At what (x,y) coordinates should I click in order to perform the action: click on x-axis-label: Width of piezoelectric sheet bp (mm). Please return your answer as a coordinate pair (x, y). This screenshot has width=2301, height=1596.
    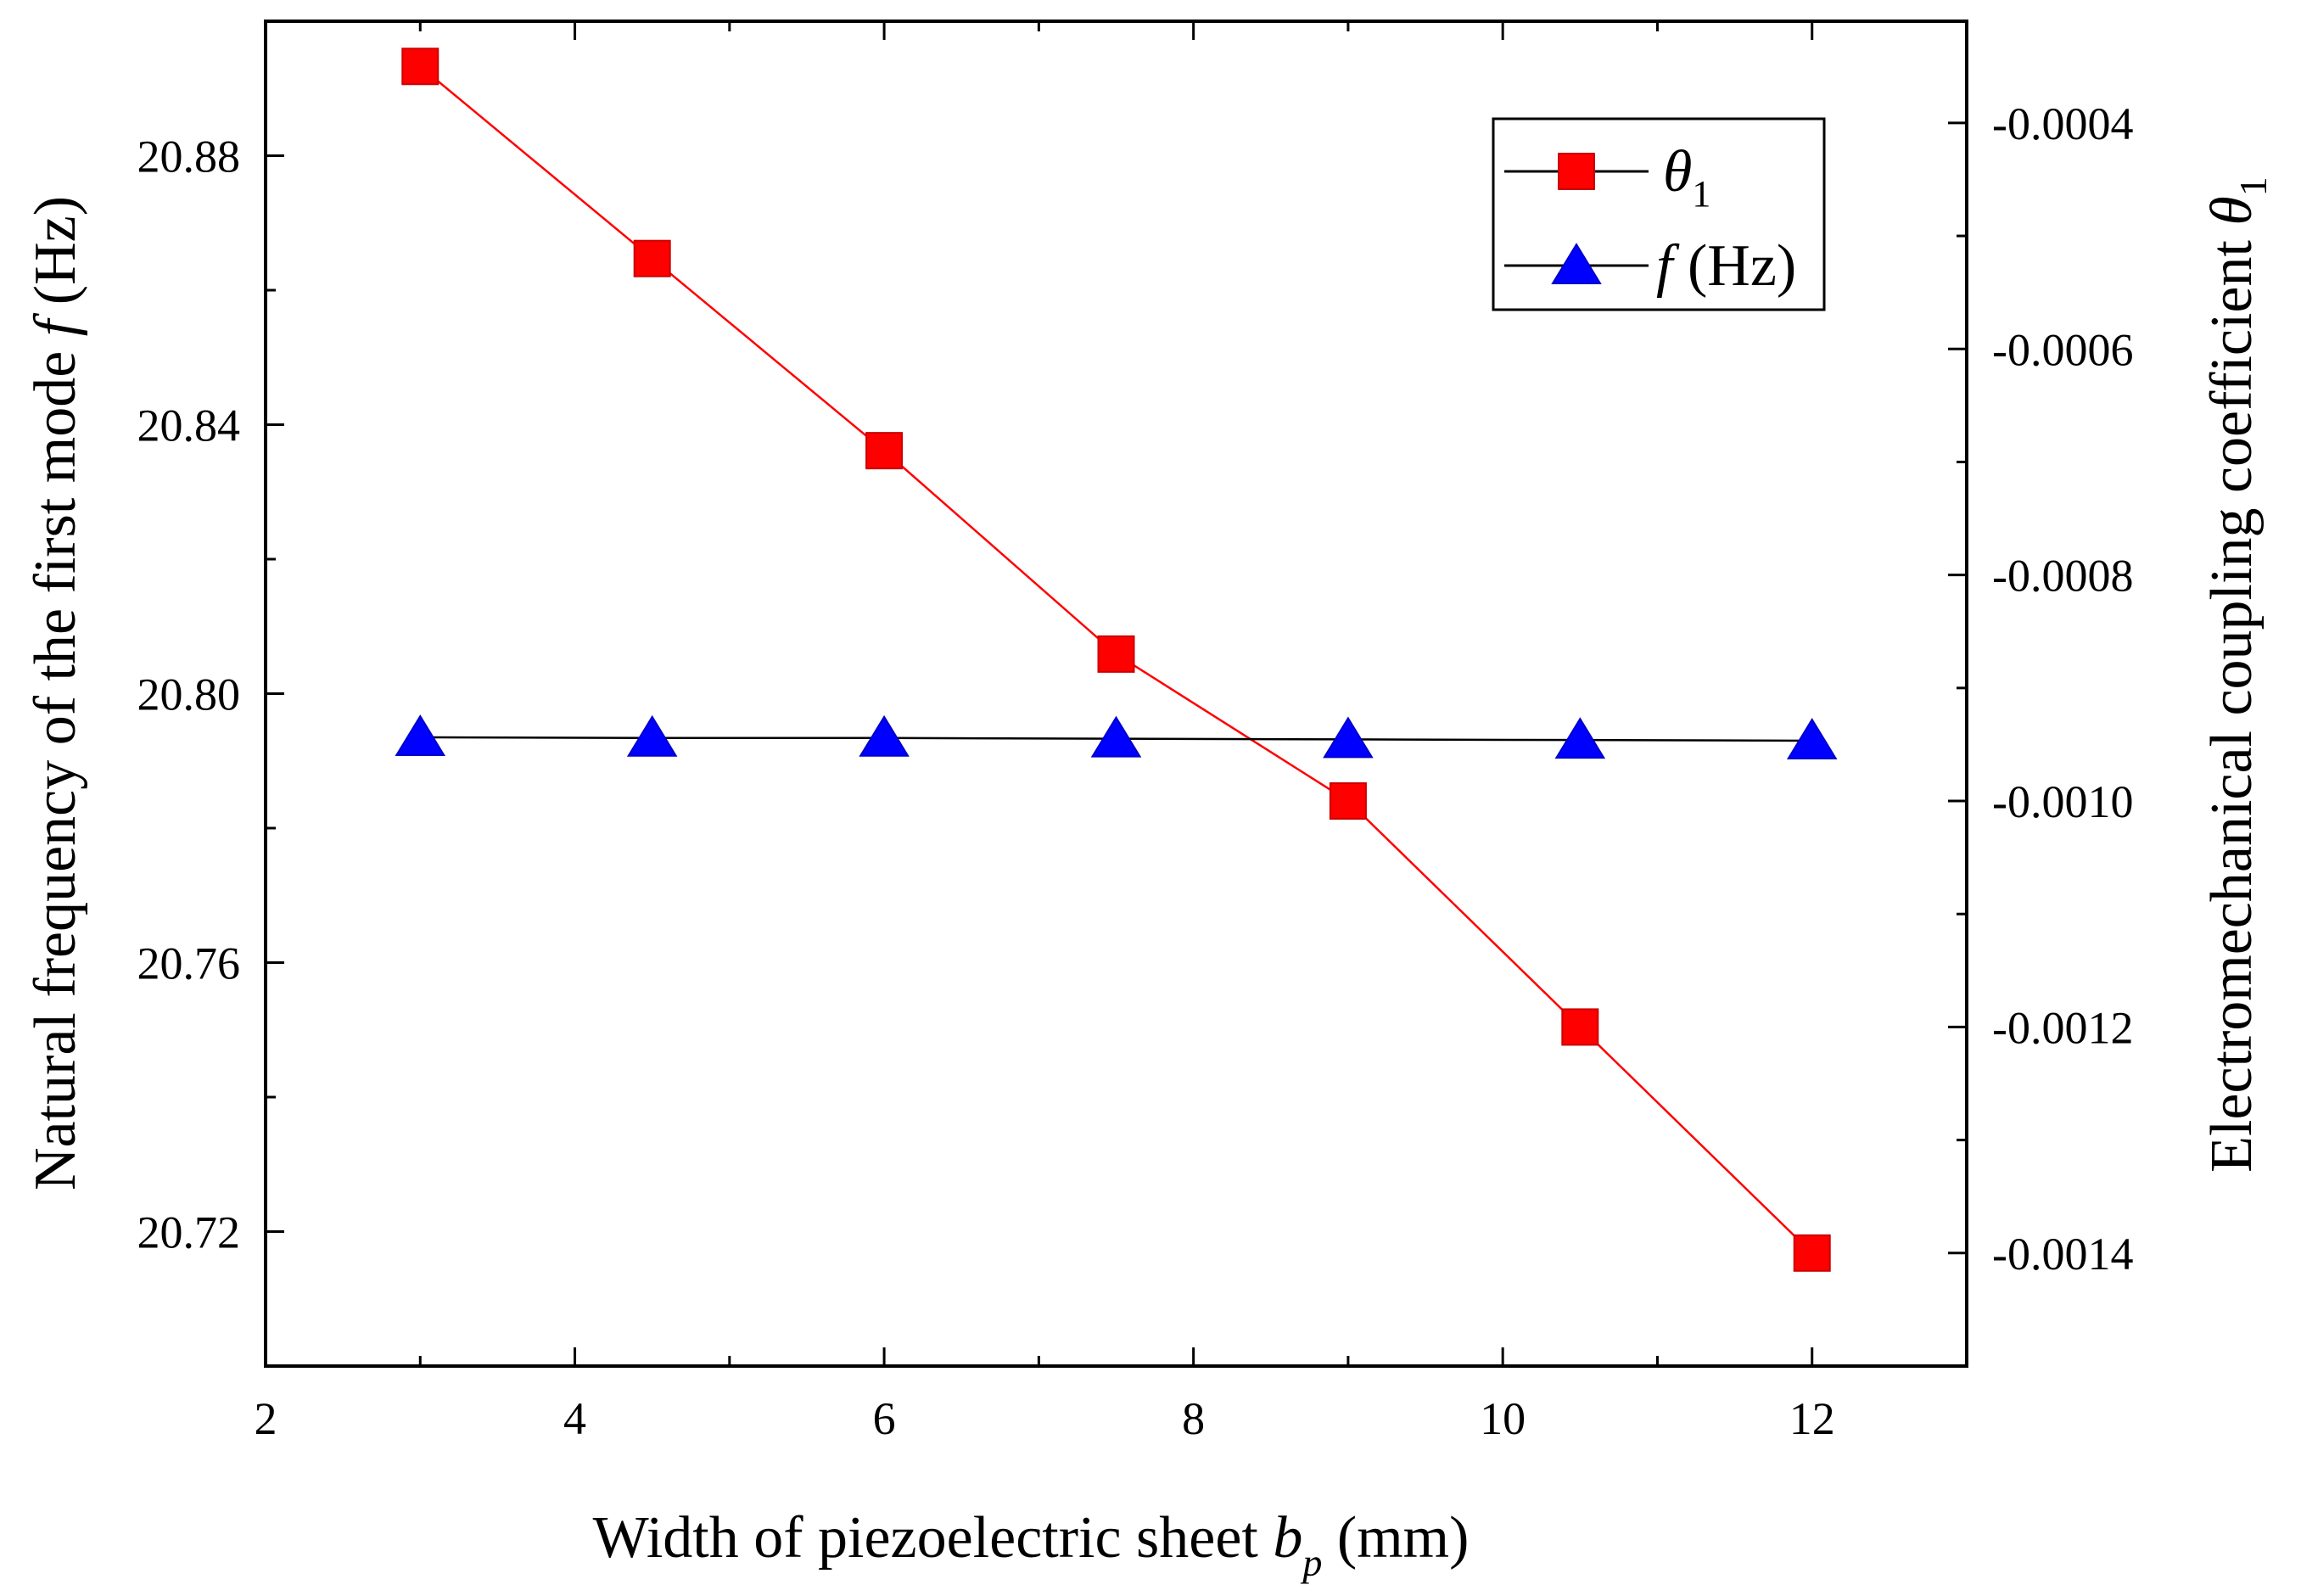
    Looking at the image, I should click on (1031, 1545).